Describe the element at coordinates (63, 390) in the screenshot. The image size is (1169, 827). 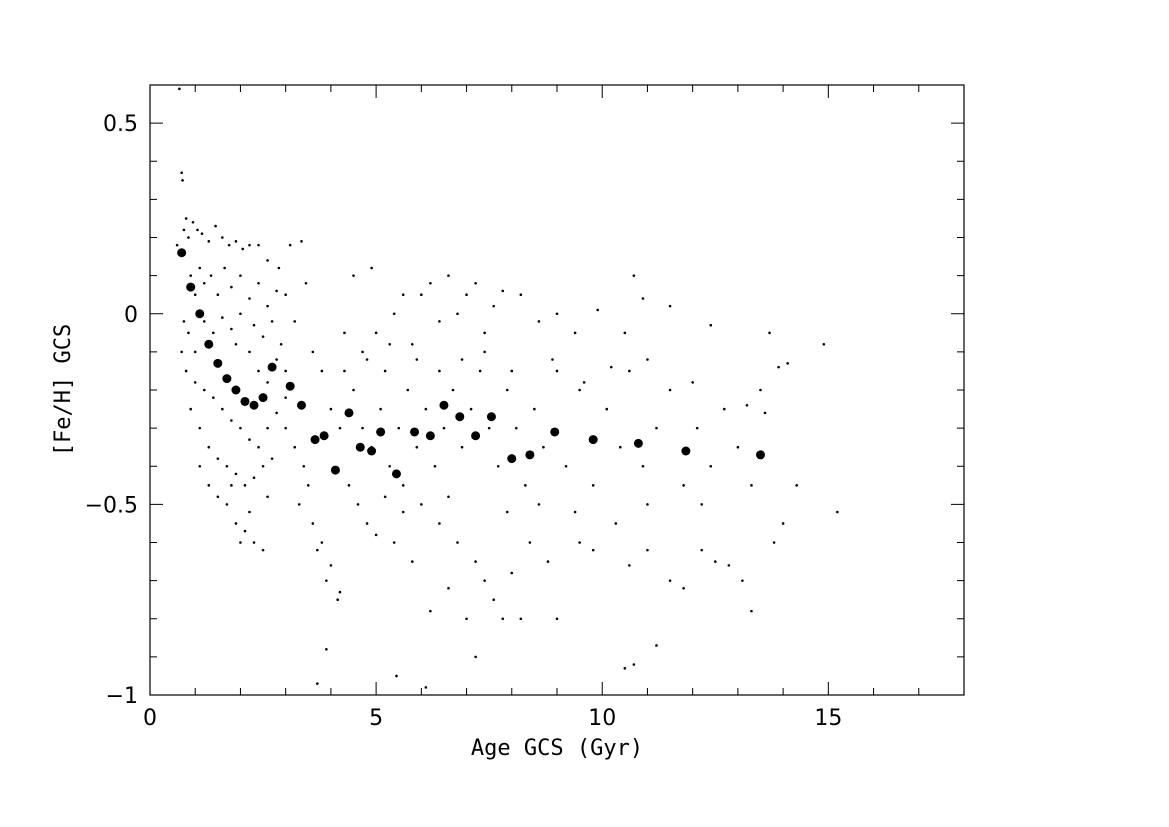
I see `y-axis-label: [Fe/H] GCS` at that location.